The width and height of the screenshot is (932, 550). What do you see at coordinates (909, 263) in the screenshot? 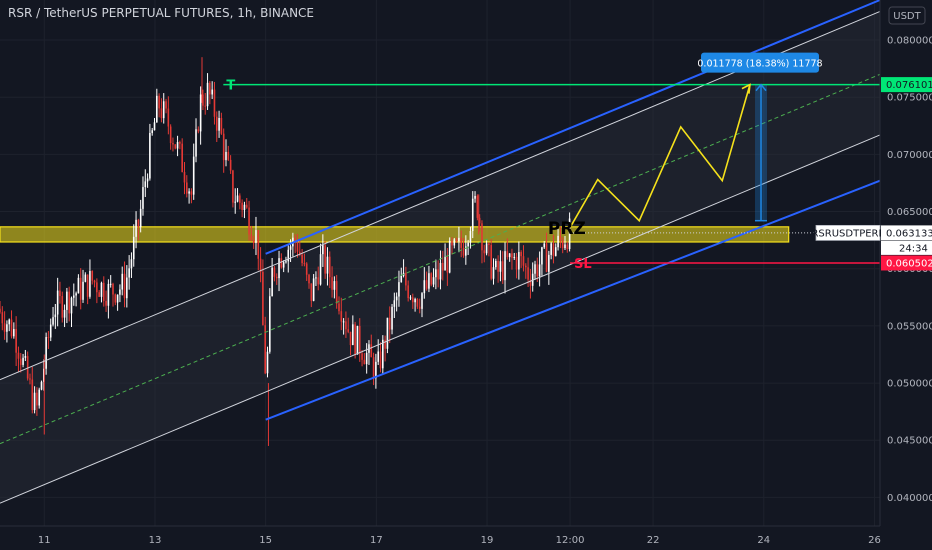
I see `stop-tag-label: 0.060502` at bounding box center [909, 263].